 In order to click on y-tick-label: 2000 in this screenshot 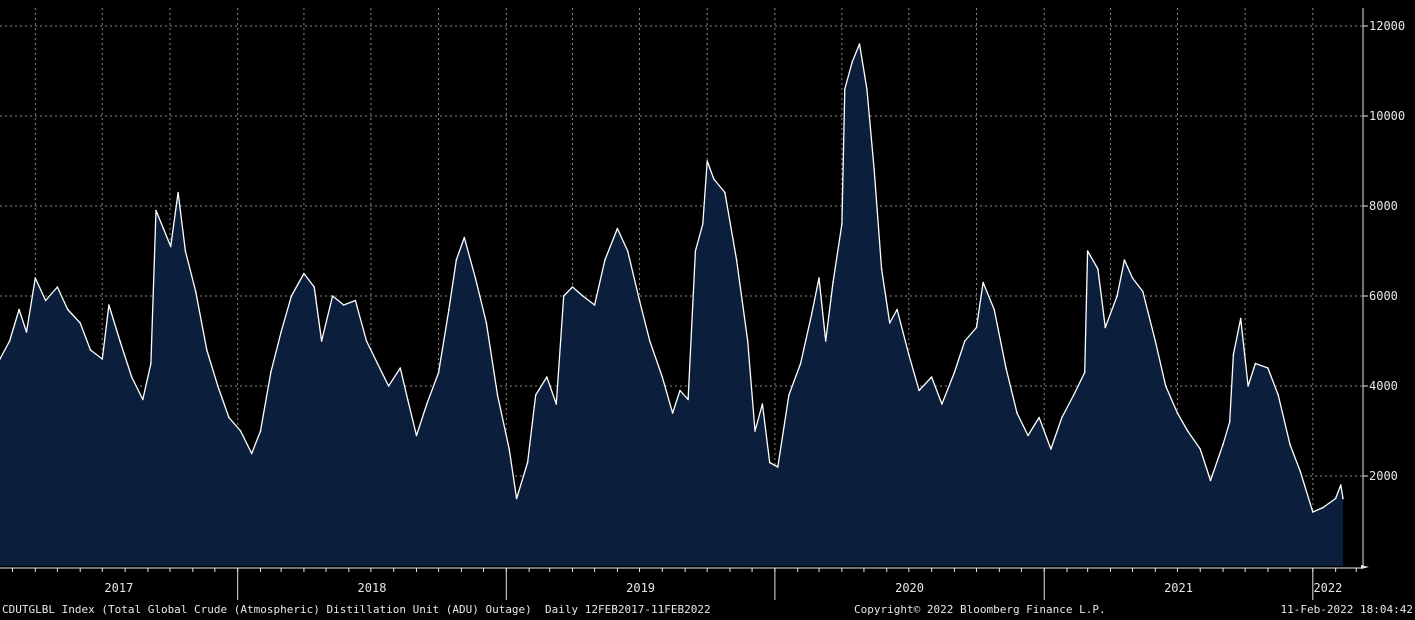, I will do `click(1383, 476)`.